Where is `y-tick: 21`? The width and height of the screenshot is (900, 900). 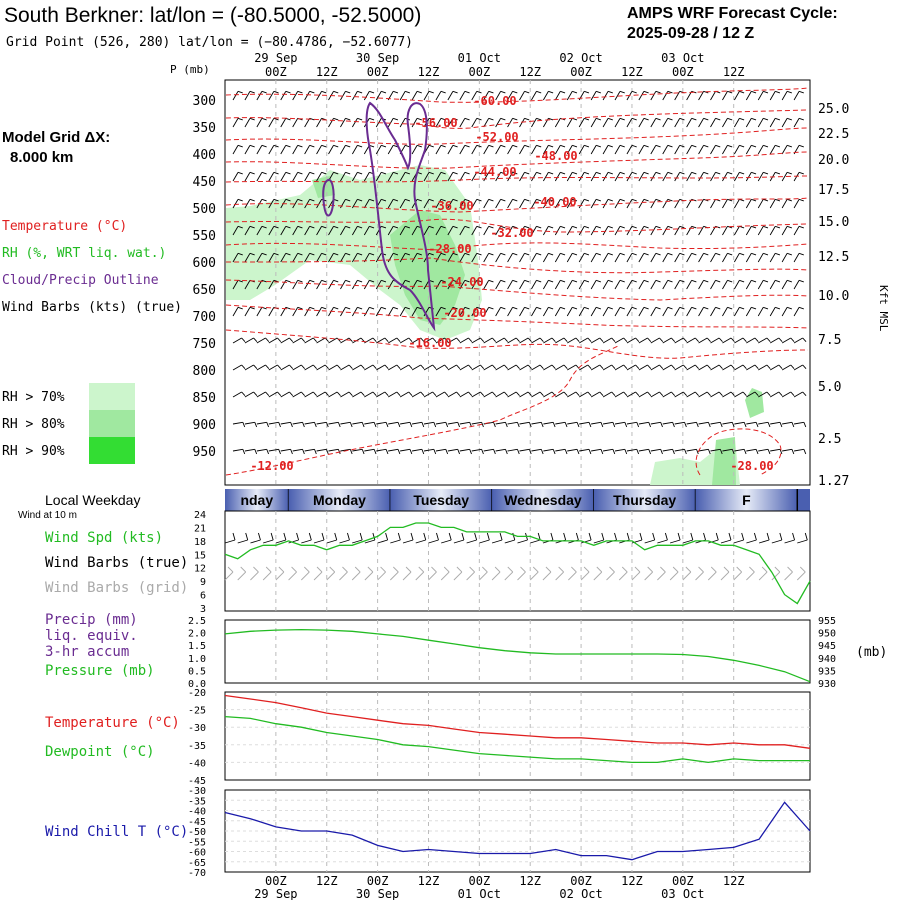 y-tick: 21 is located at coordinates (200, 528).